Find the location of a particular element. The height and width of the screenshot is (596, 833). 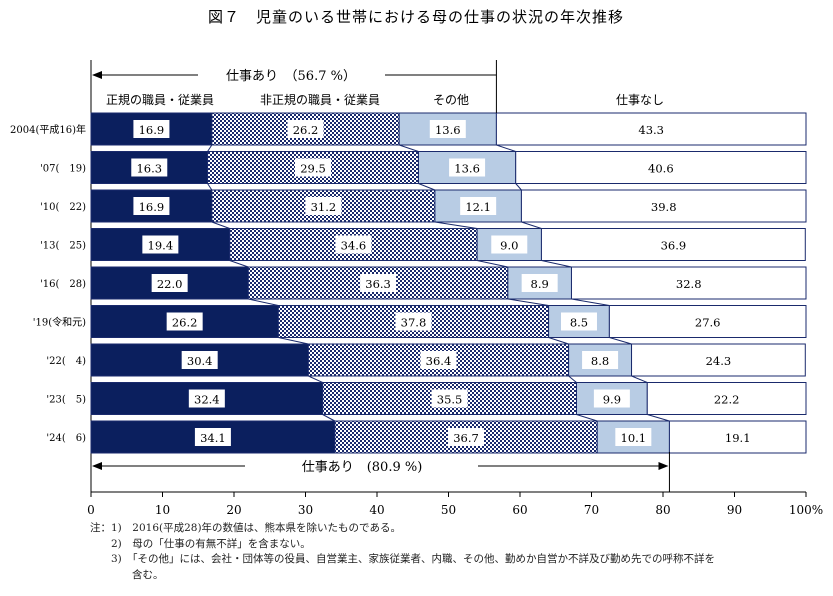

data-label: 39.8 is located at coordinates (664, 207).